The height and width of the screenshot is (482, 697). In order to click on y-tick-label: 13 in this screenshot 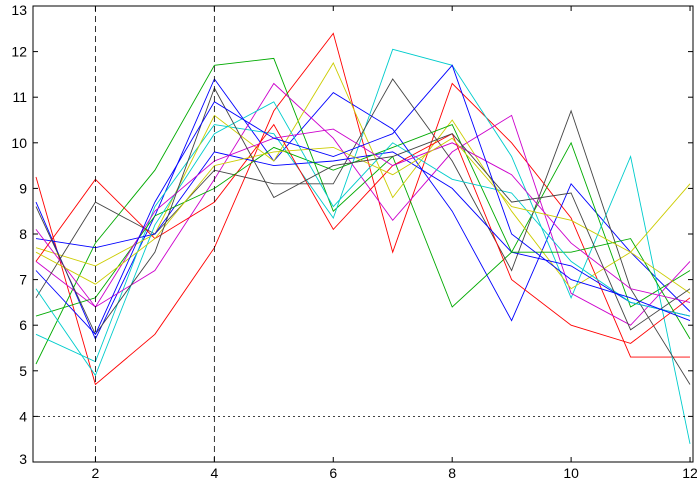, I will do `click(19, 10)`.